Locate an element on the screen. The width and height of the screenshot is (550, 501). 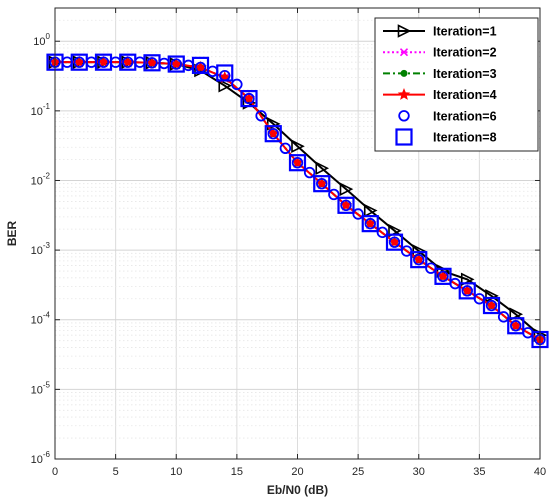
y-tick-exponent: -4 is located at coordinates (47, 315).